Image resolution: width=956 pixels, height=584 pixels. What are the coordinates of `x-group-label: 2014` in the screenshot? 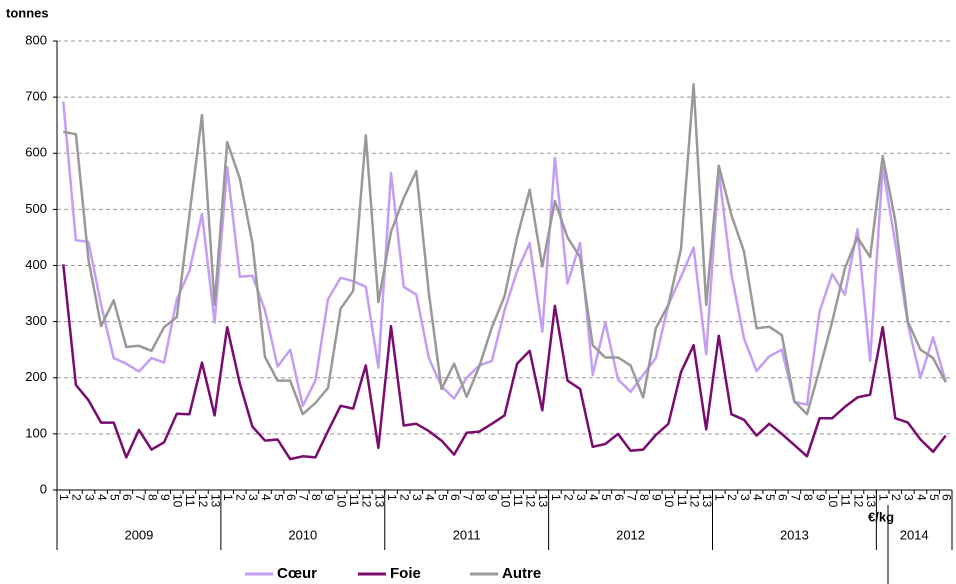 It's located at (914, 534).